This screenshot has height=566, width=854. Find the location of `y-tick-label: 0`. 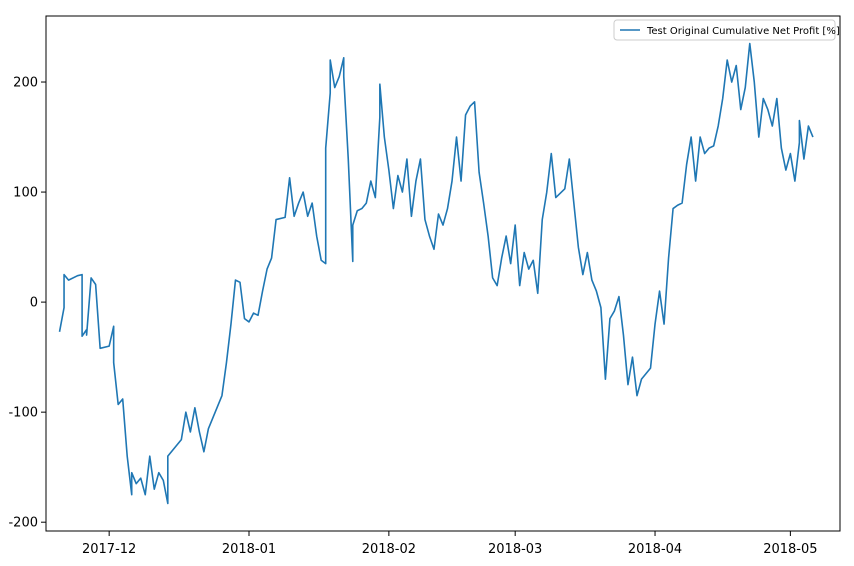

y-tick-label: 0 is located at coordinates (34, 303).